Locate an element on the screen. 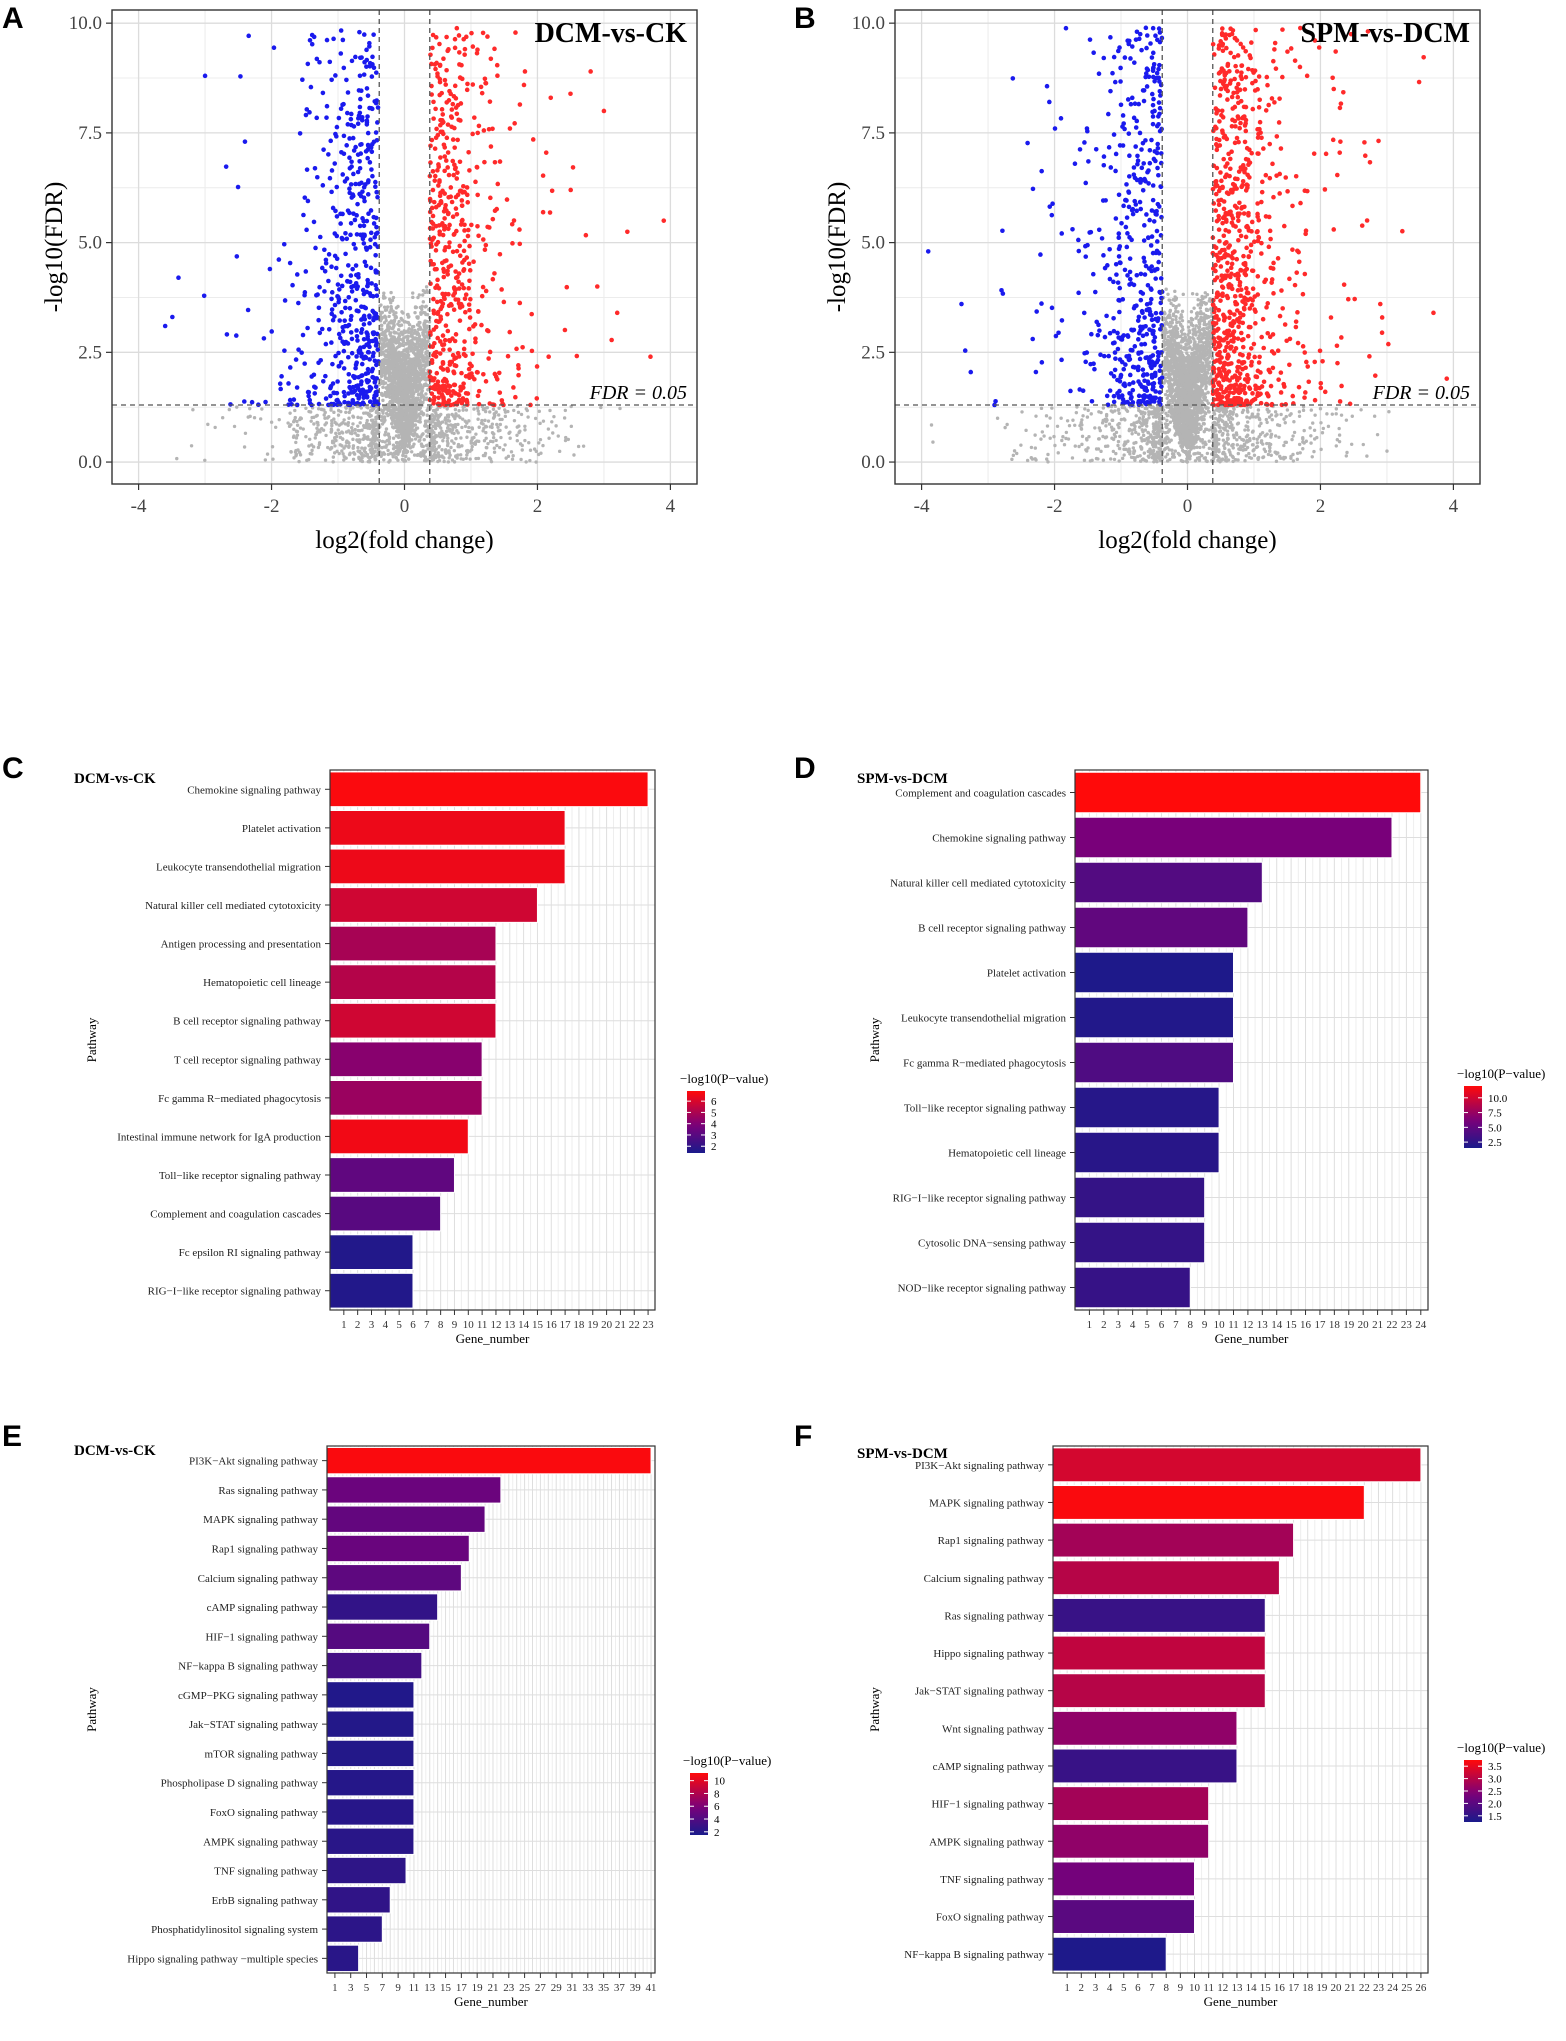  panel-letter-a: A is located at coordinates (13, 18).